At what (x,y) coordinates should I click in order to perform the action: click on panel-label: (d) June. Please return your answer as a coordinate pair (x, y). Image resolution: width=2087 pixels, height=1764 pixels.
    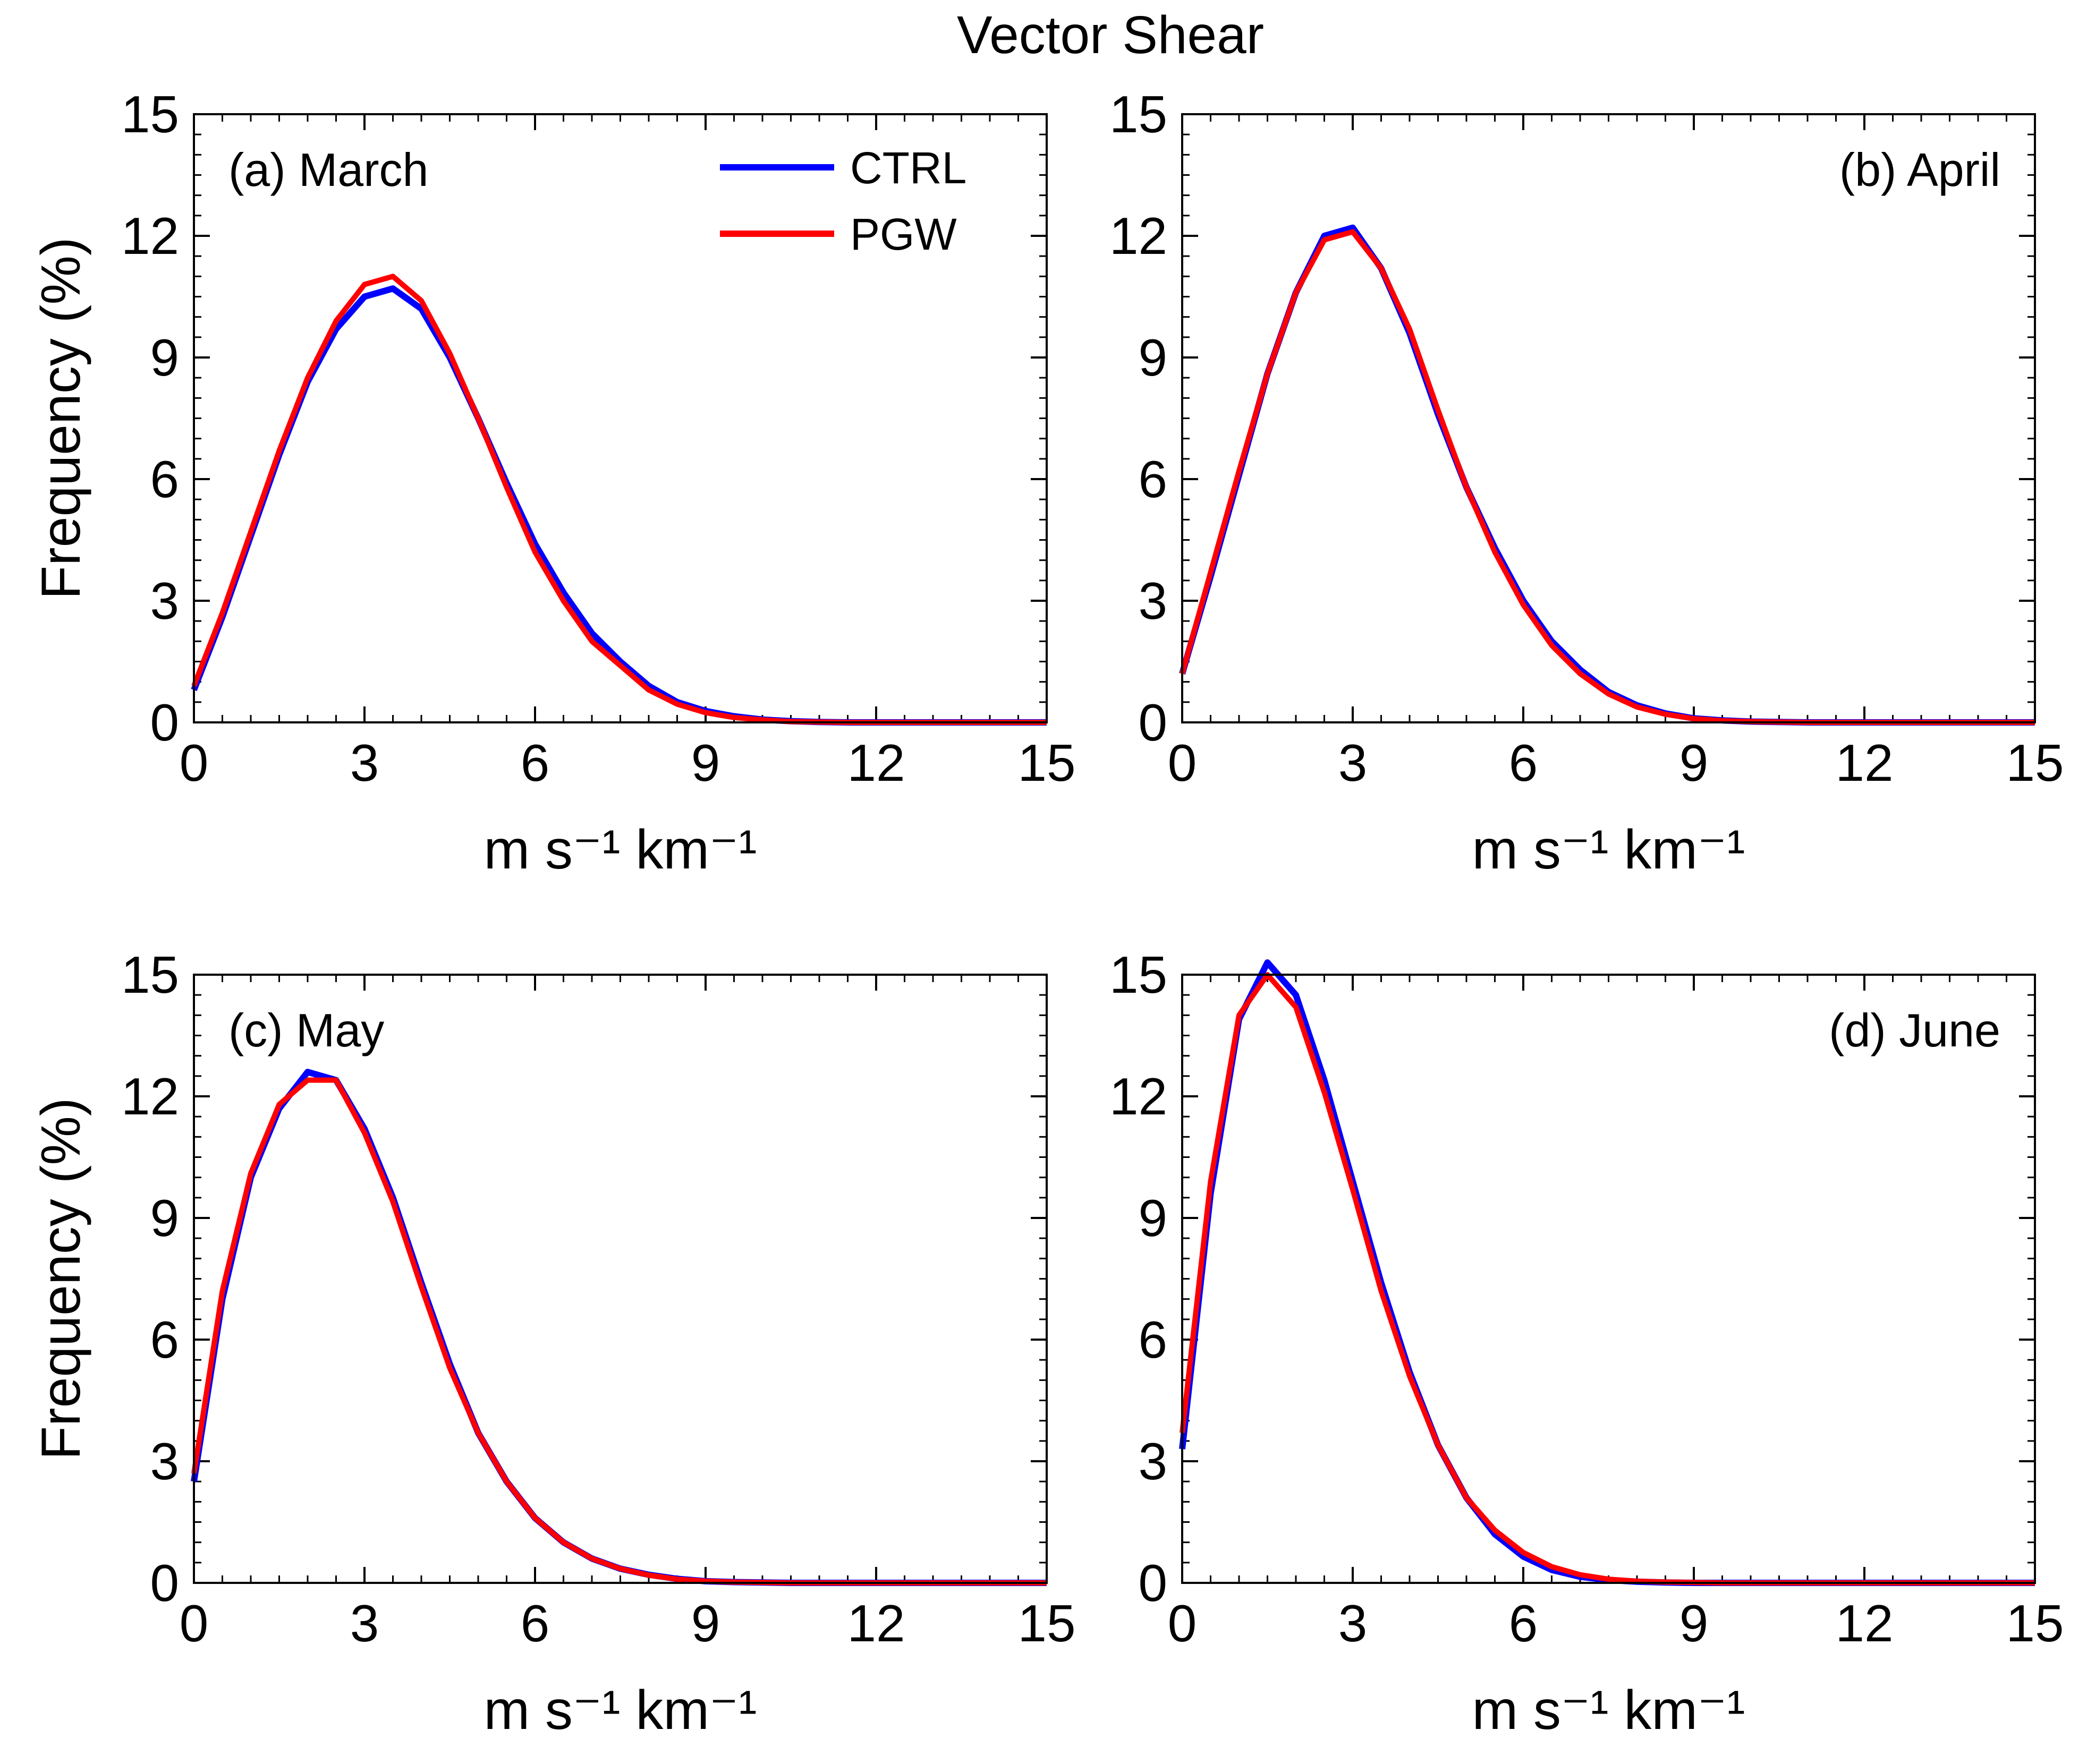
    Looking at the image, I should click on (1914, 1030).